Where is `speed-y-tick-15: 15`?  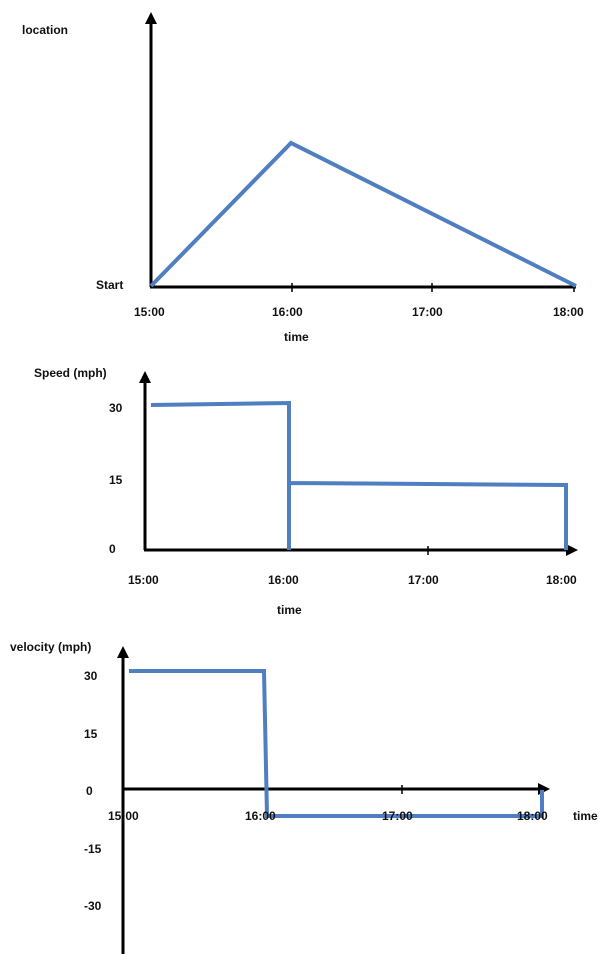 speed-y-tick-15: 15 is located at coordinates (116, 480).